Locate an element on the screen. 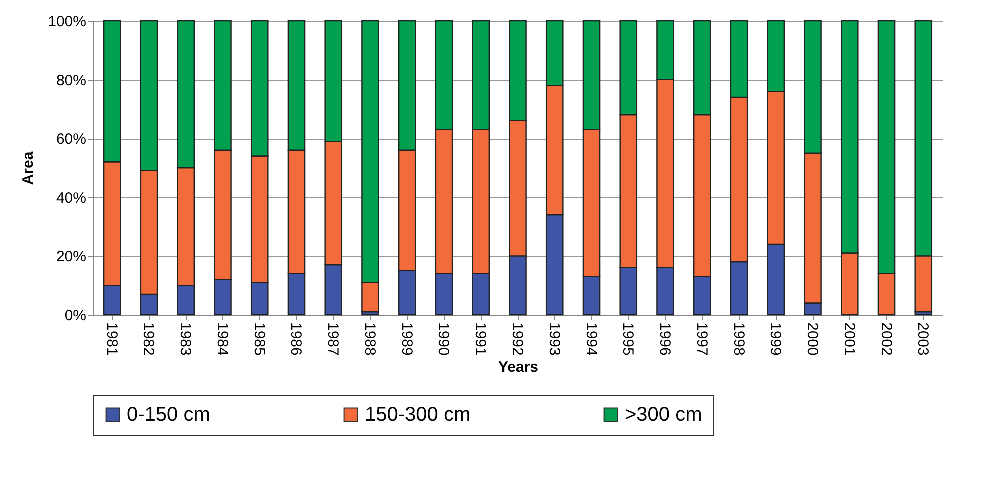  x-axis-title: Years is located at coordinates (518, 367).